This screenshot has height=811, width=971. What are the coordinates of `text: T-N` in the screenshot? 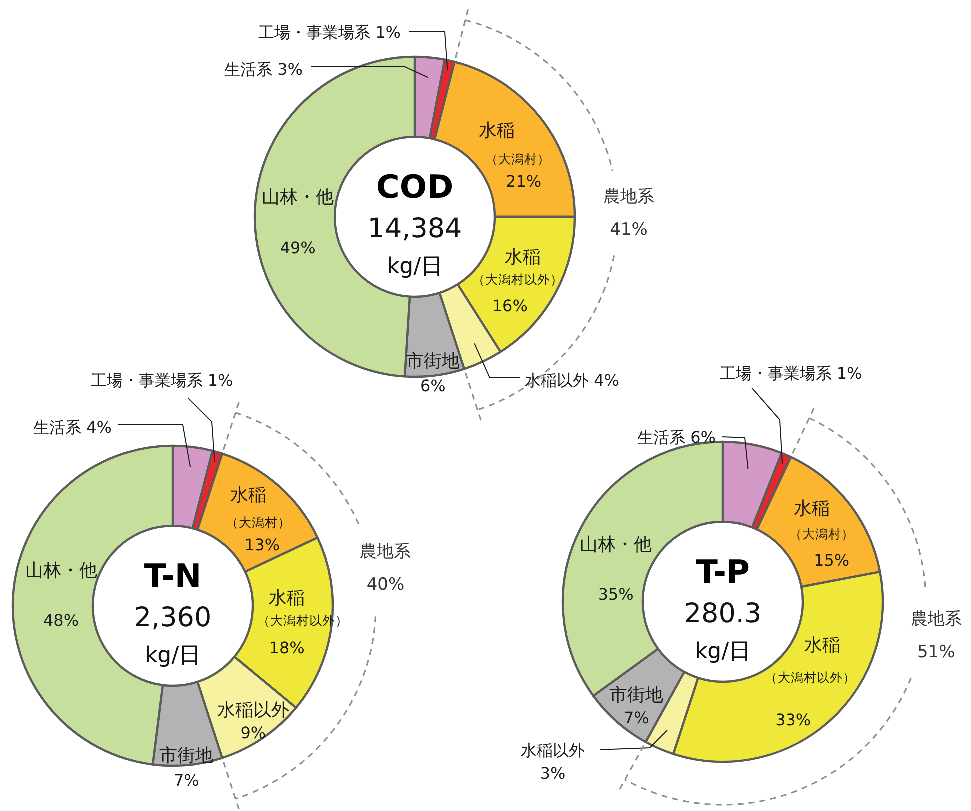 It's located at (173, 576).